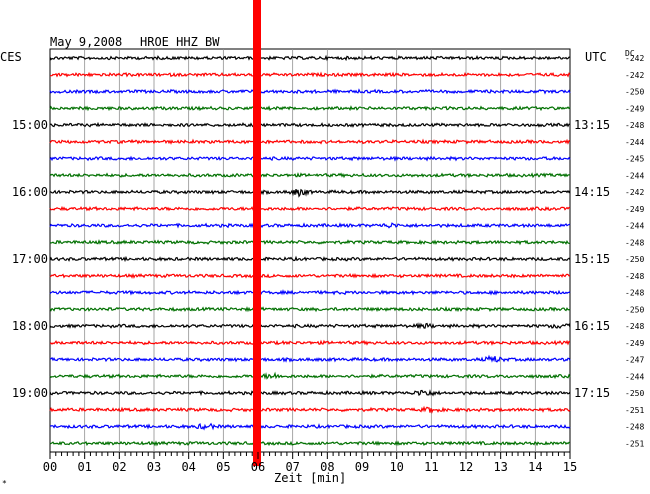 The height and width of the screenshot is (494, 650). I want to click on x-tick-label: 08, so click(327, 467).